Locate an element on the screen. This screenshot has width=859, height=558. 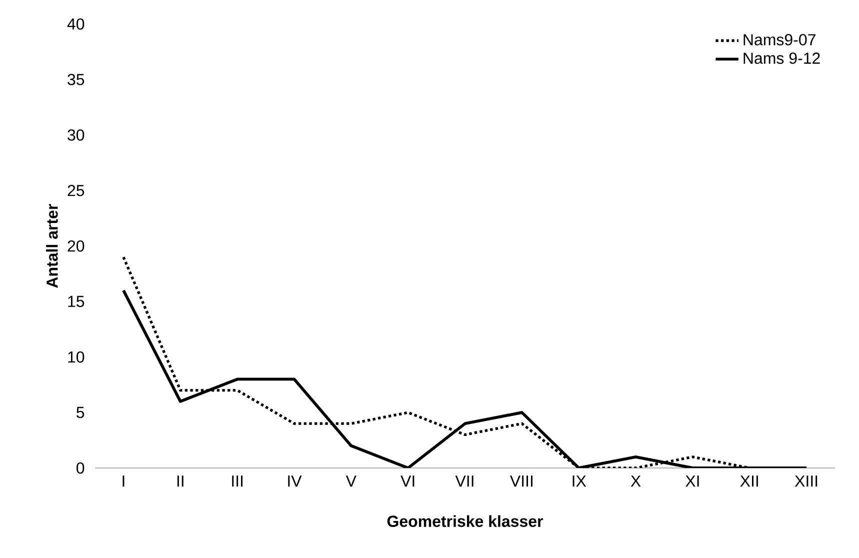
x-tick-label: I is located at coordinates (123, 481).